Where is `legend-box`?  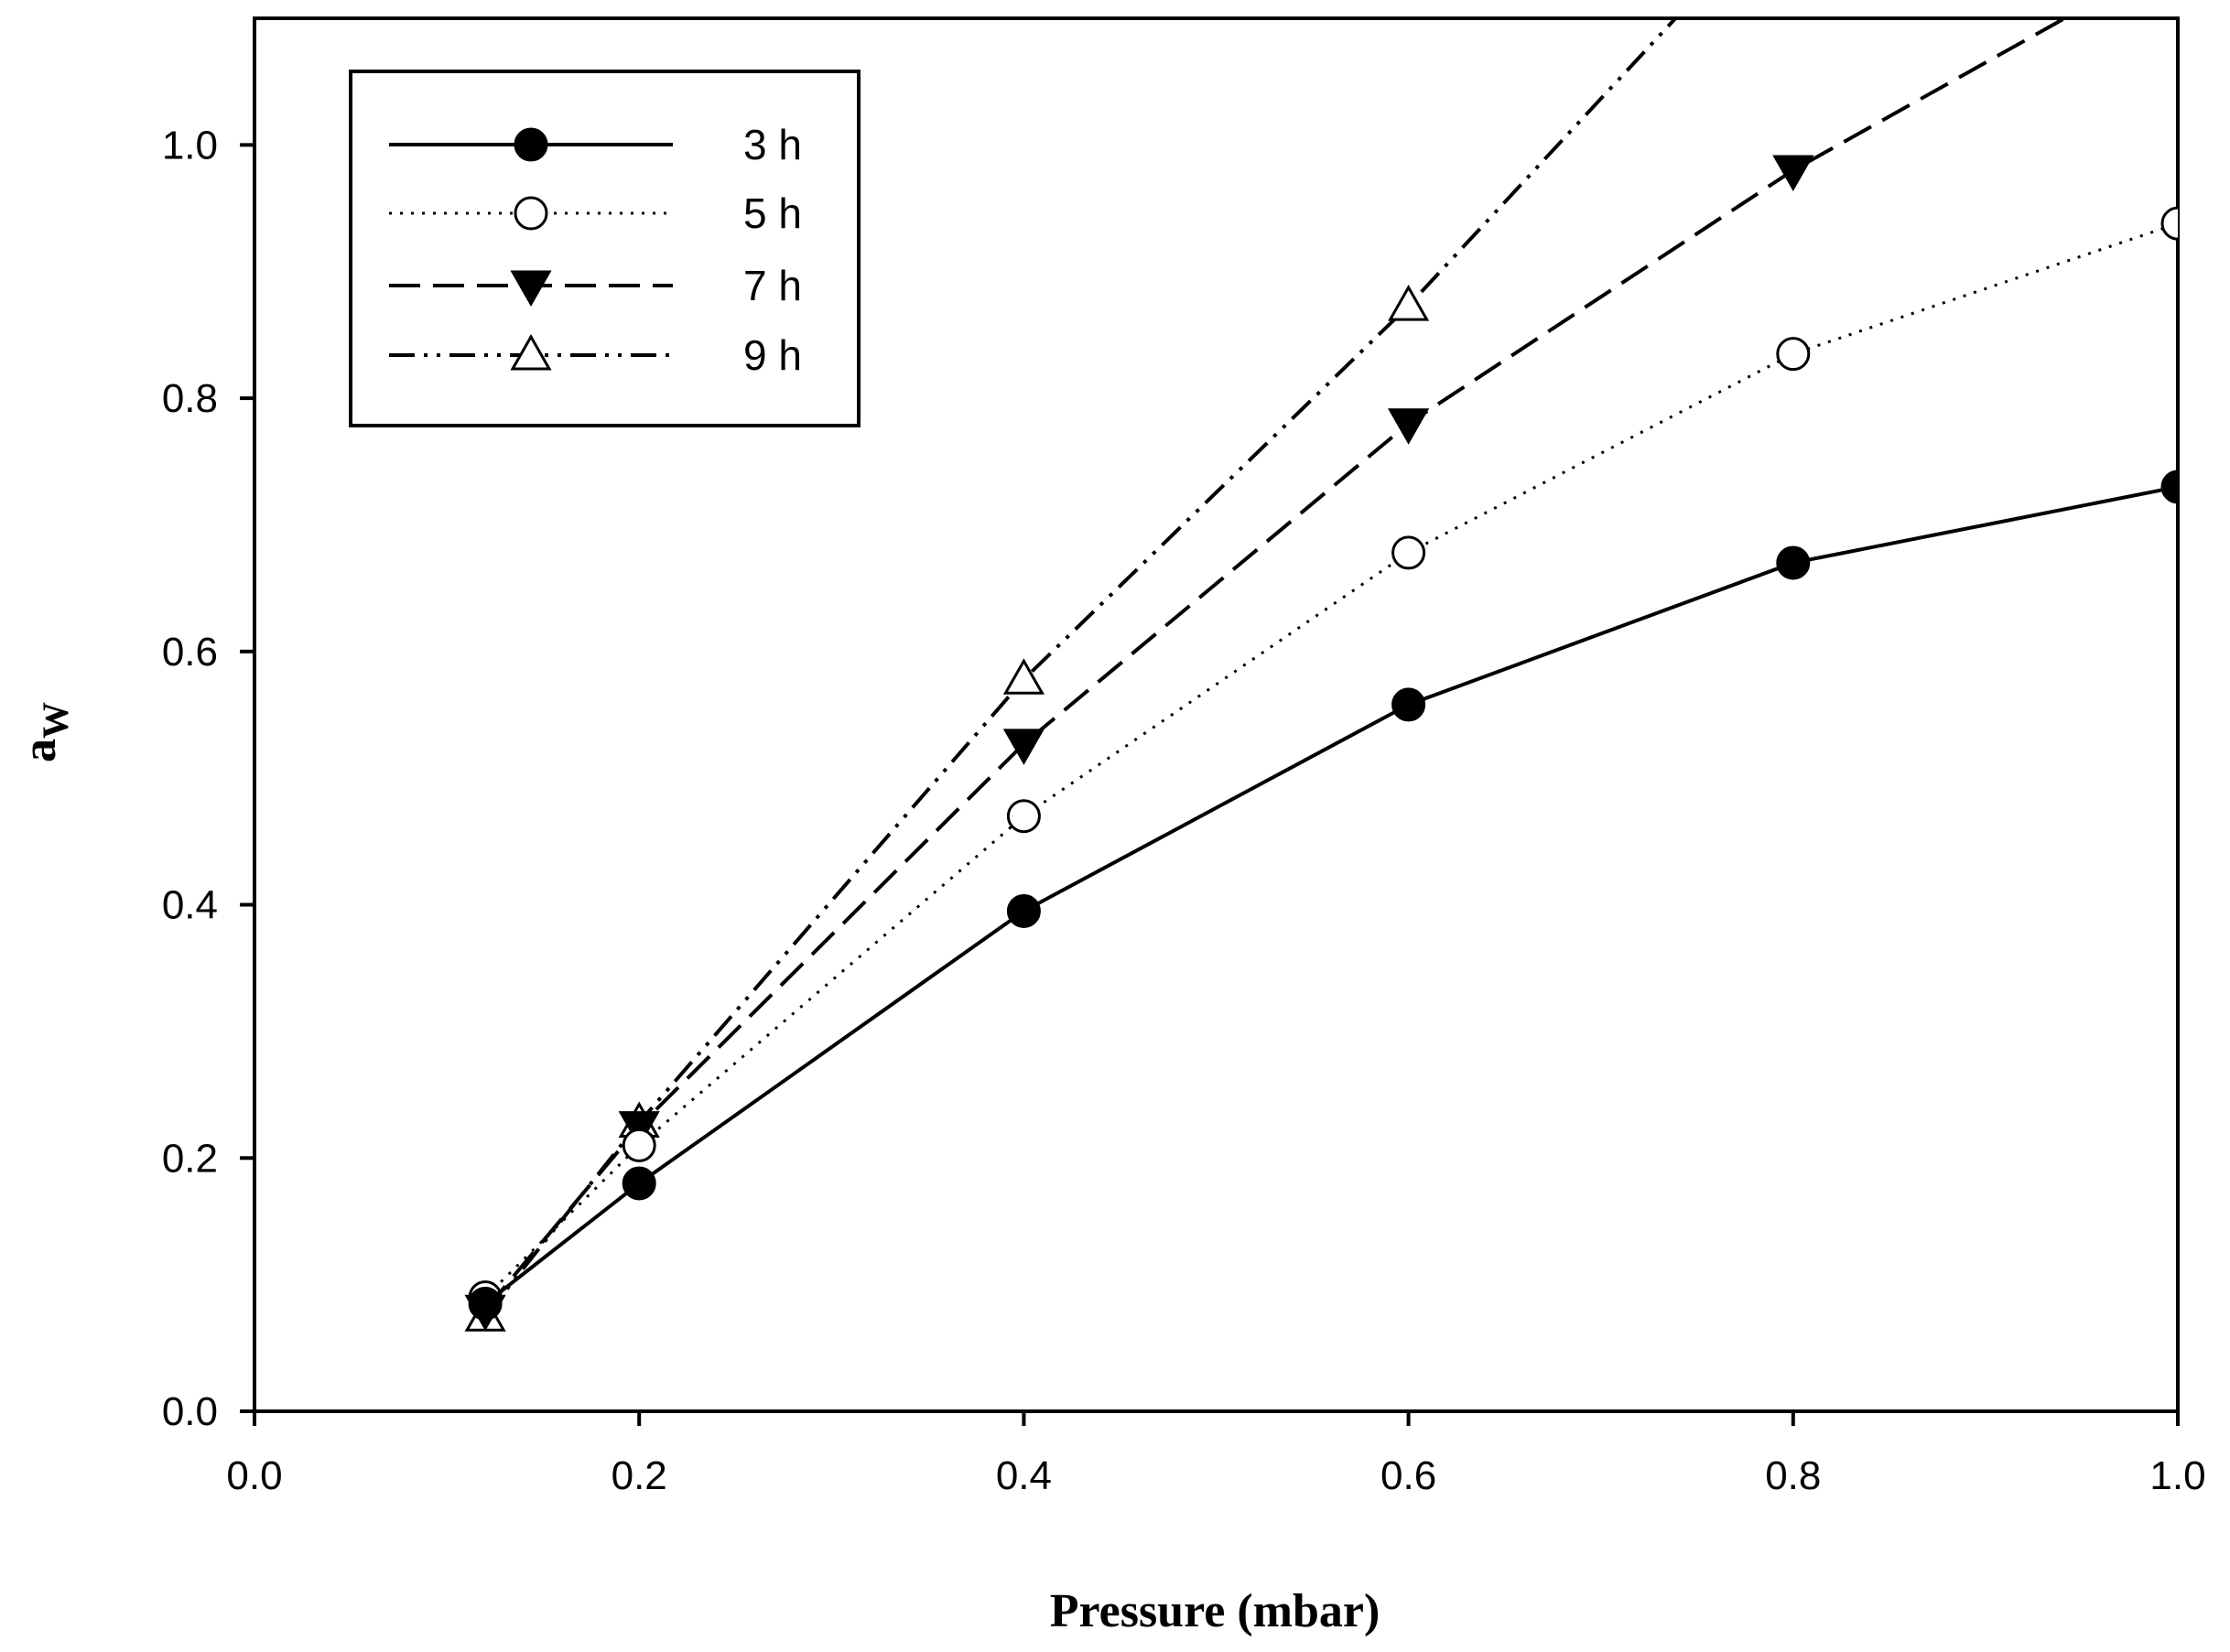 legend-box is located at coordinates (605, 248).